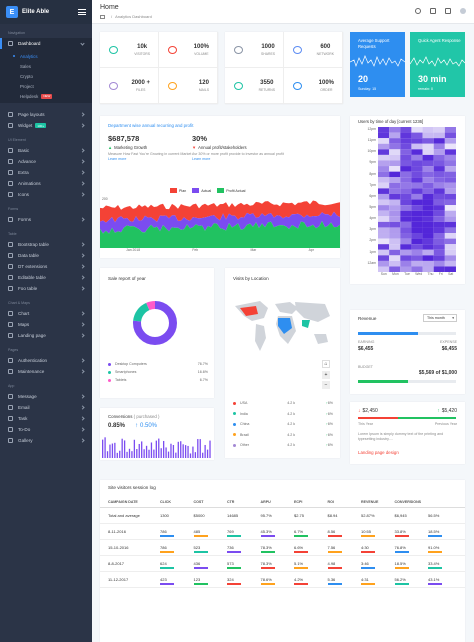  What do you see at coordinates (196, 190) in the screenshot?
I see `legend-swatch` at bounding box center [196, 190].